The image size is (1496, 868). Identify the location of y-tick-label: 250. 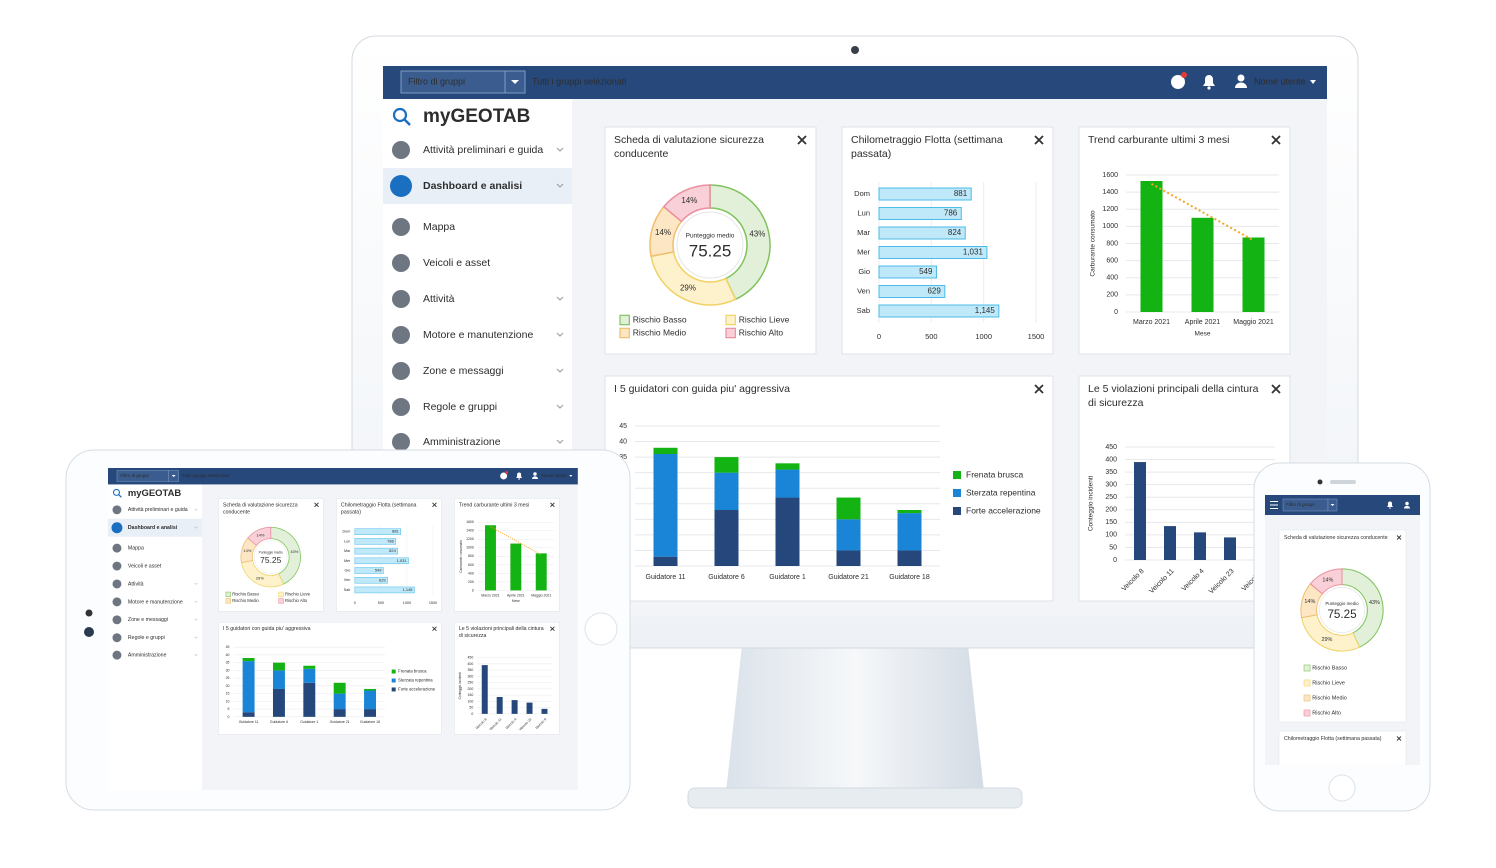
(1111, 497).